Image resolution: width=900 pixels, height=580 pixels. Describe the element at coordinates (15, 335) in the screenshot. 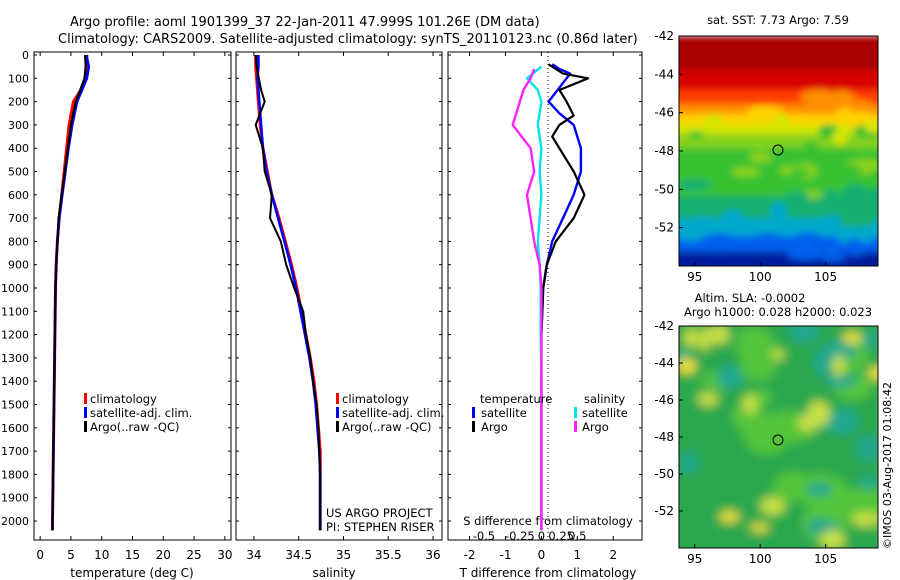

I see `depth-tick-label: 1200` at that location.